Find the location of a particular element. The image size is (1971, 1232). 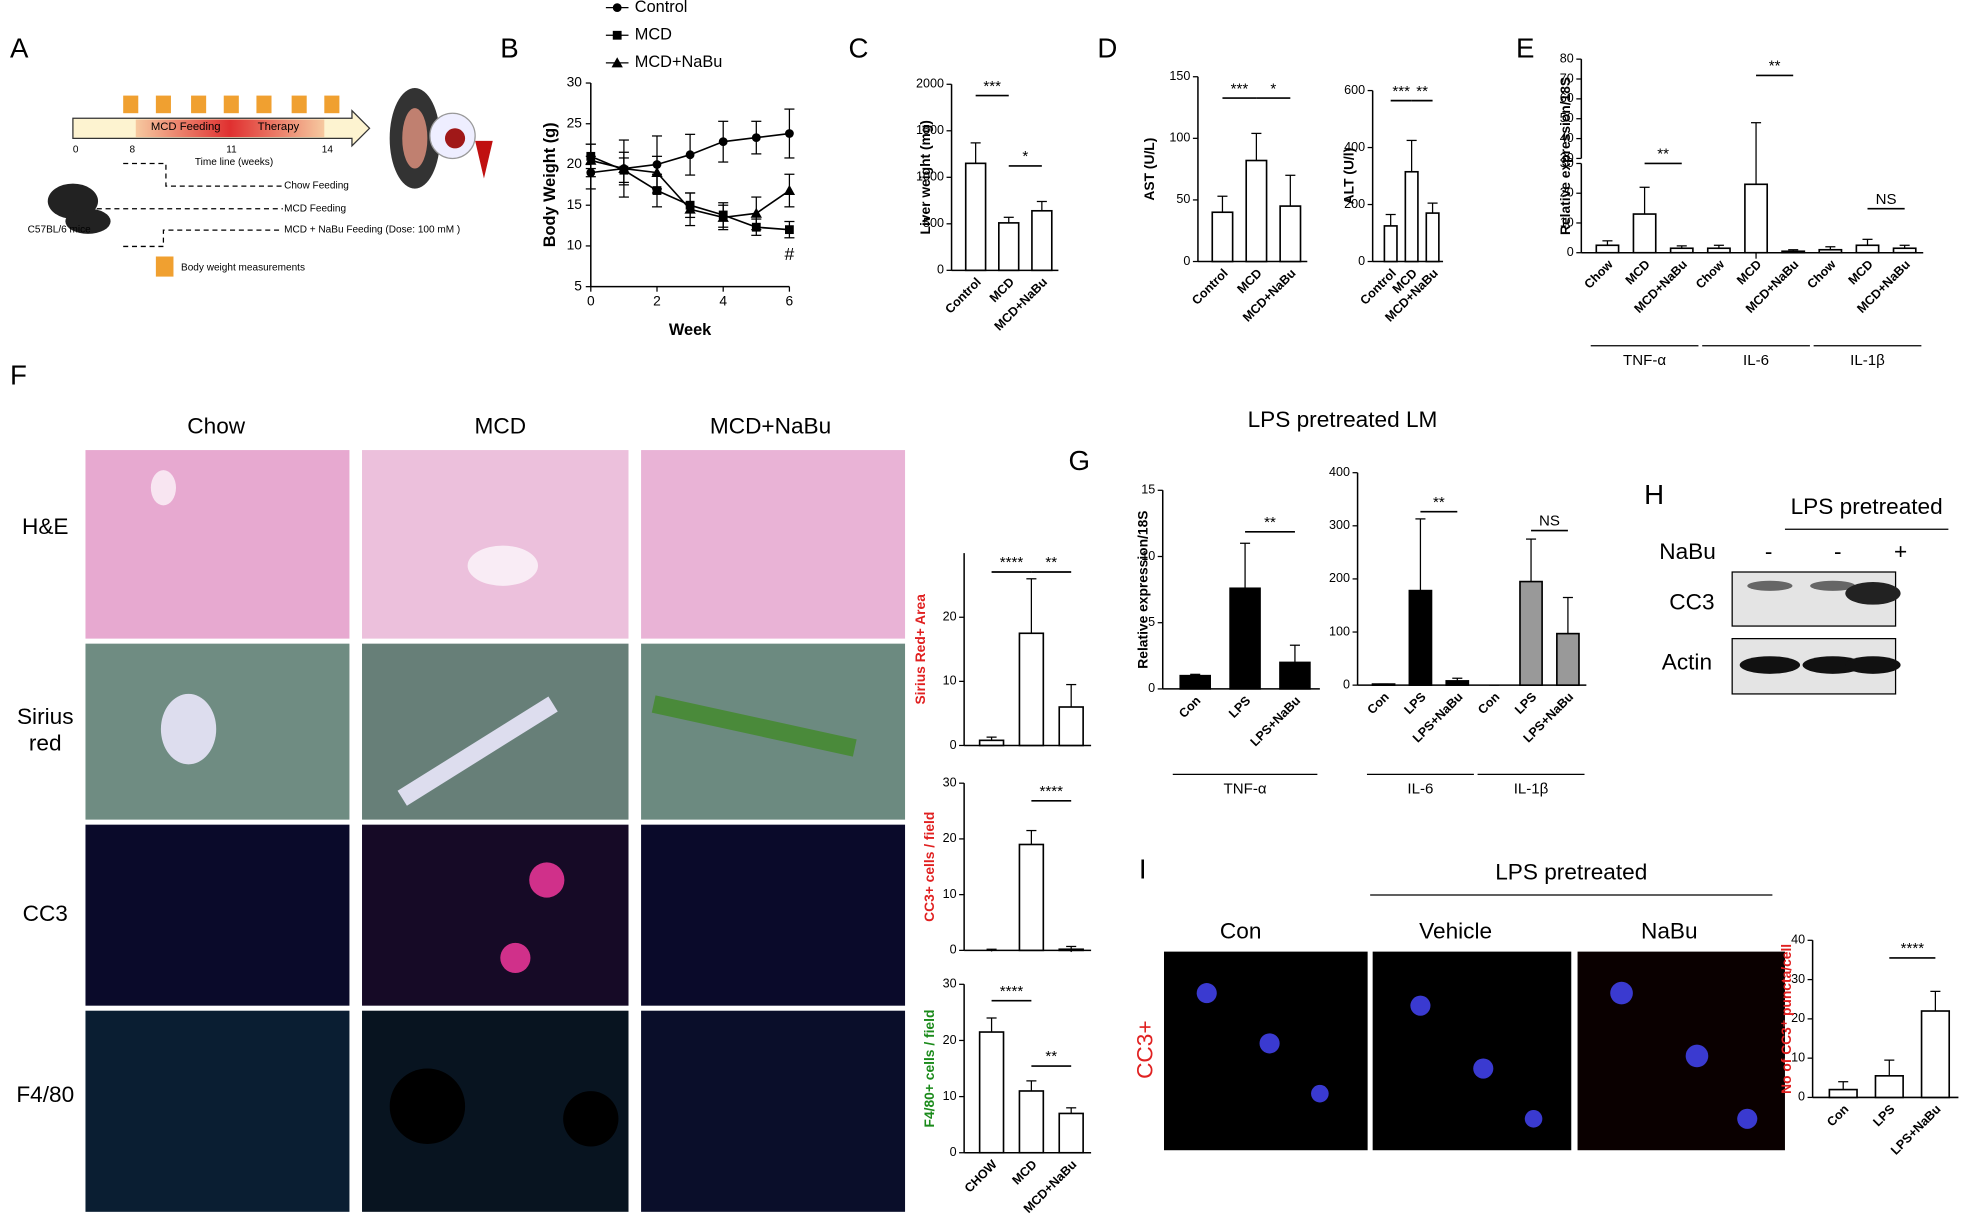

panel-letter: I is located at coordinates (1143, 868).